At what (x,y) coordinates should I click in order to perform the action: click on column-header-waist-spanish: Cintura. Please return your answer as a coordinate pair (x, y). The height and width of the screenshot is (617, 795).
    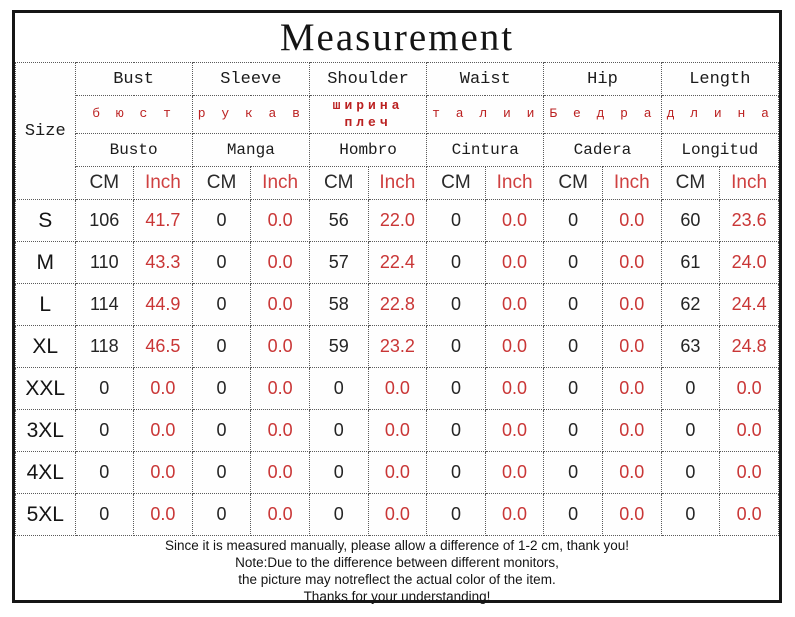
    Looking at the image, I should click on (485, 150).